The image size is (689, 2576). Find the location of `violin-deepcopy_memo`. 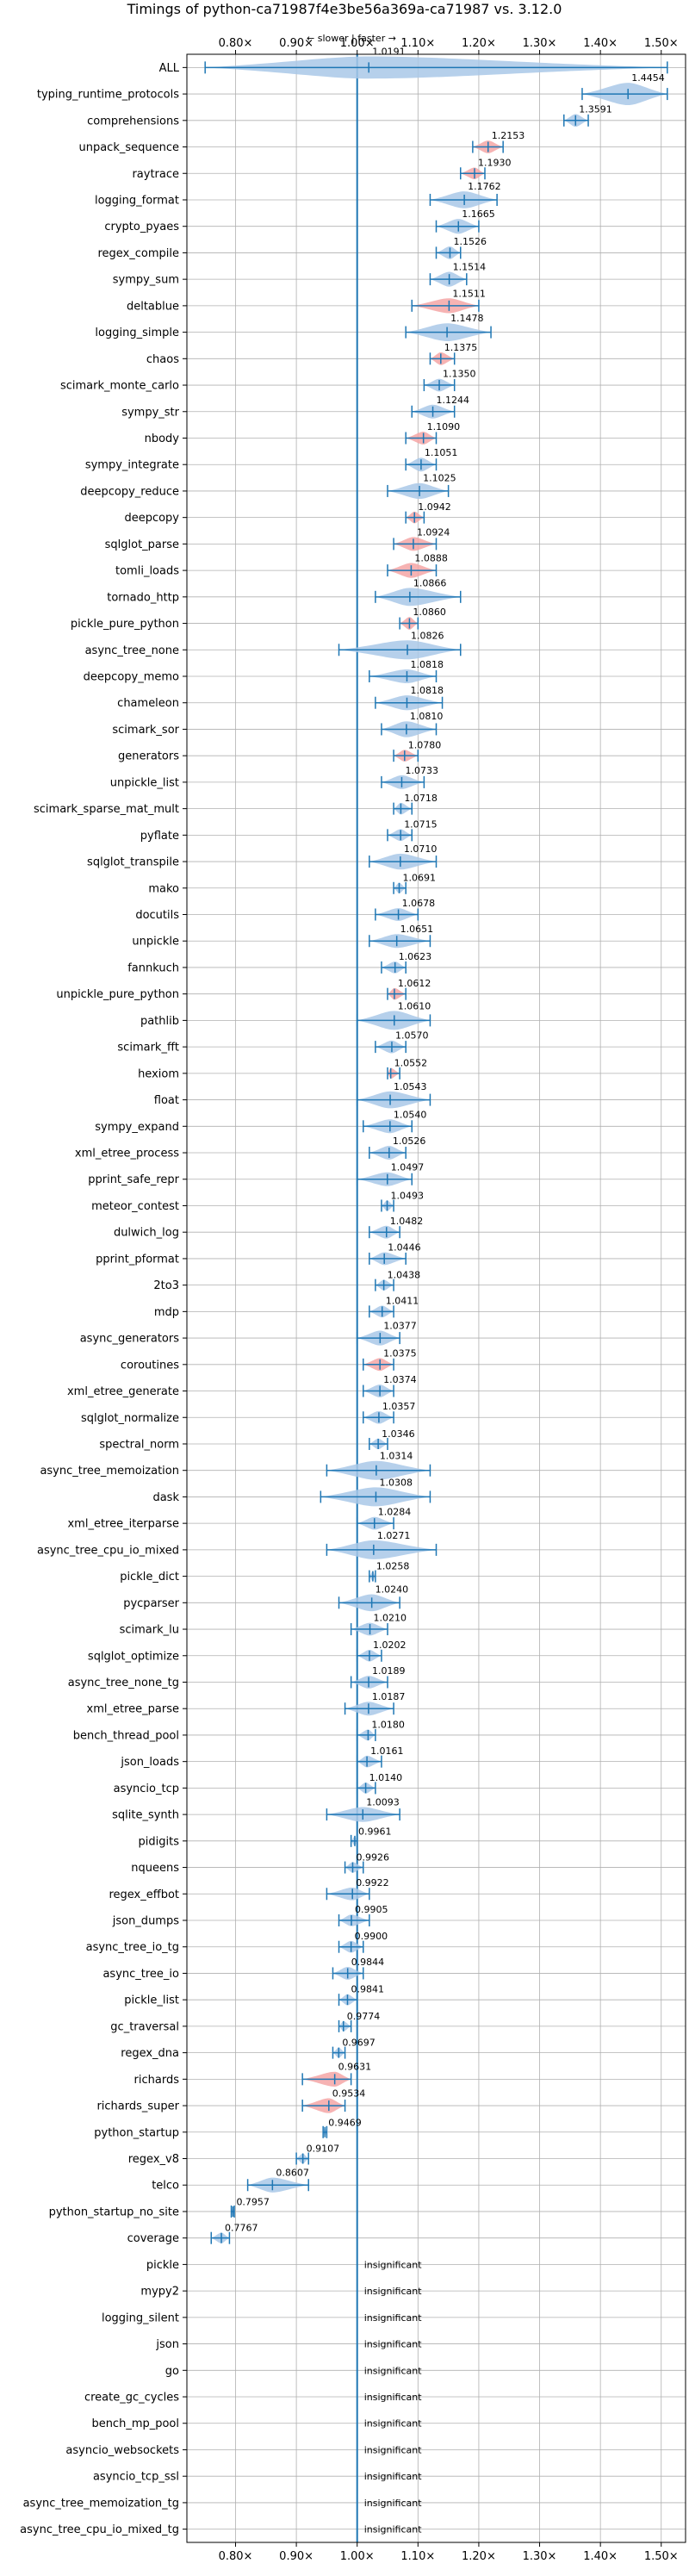

violin-deepcopy_memo is located at coordinates (403, 676).